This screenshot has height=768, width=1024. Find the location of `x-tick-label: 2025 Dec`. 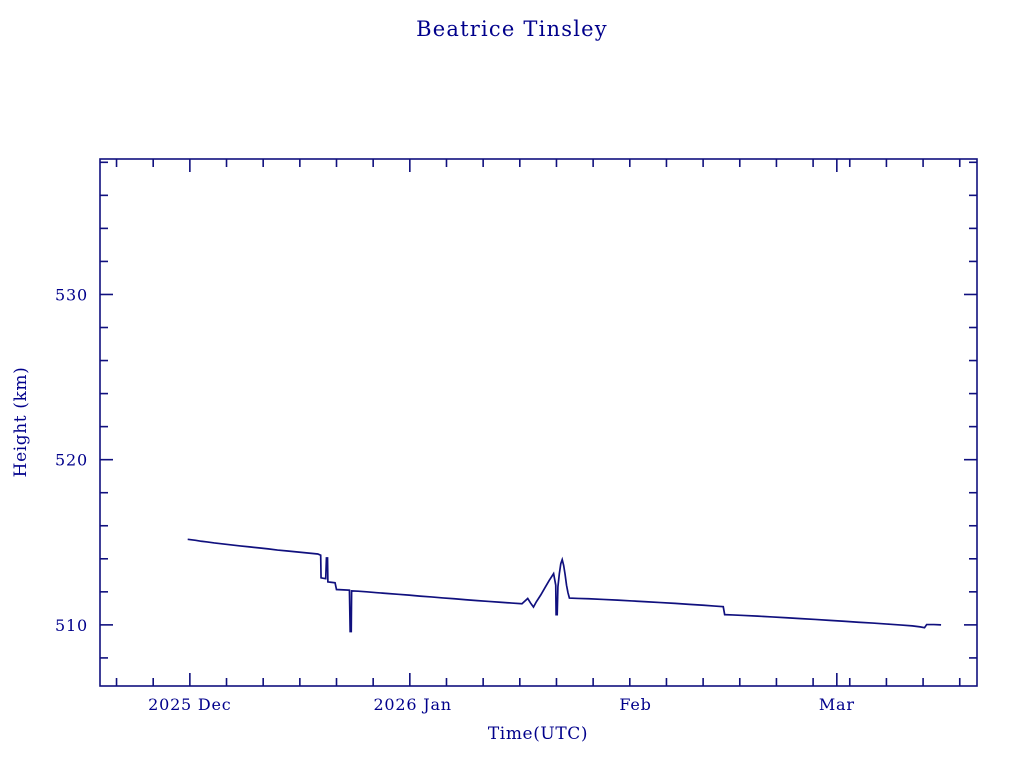

x-tick-label: 2025 Dec is located at coordinates (189, 704).